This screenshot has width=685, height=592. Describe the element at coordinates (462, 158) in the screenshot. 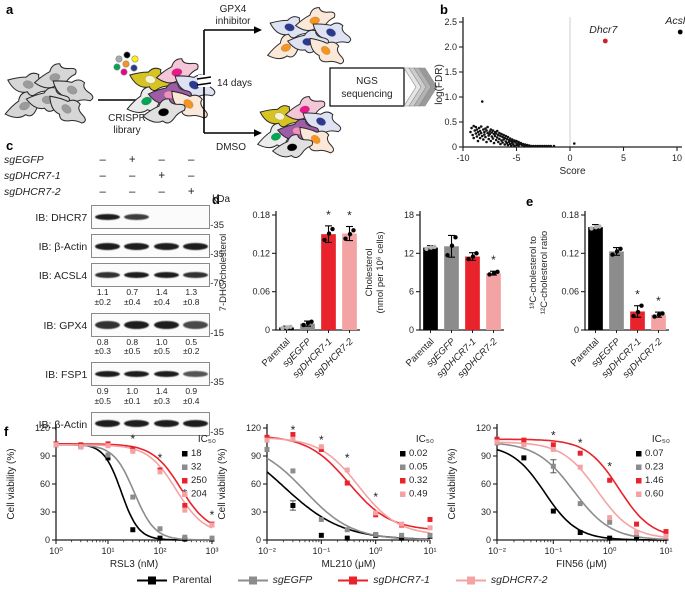

I see `x-tick-label: -10` at that location.